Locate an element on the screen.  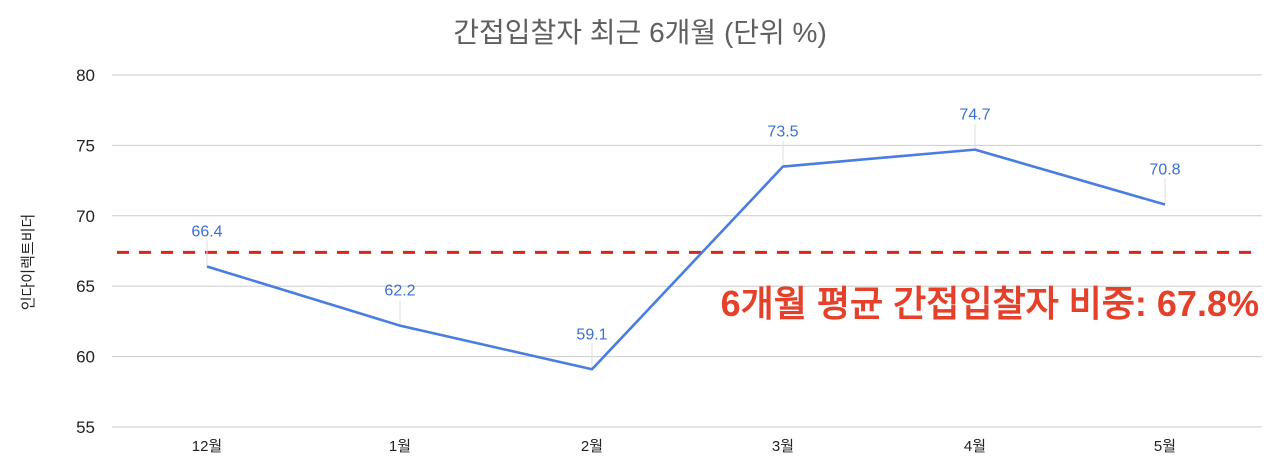
y-axis-ticks: 55 60 65 70 75 80 is located at coordinates (85, 251).